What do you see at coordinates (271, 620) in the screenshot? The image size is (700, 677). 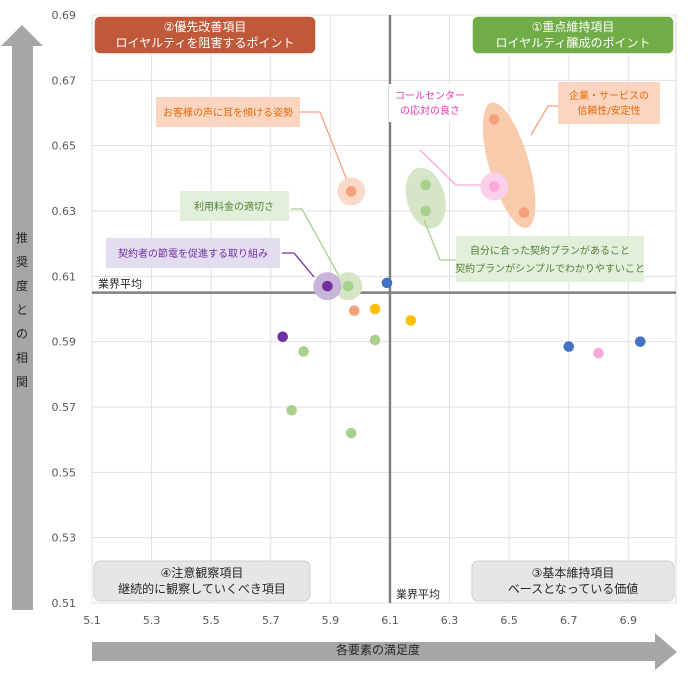 I see `x-tick-label: 5.7` at bounding box center [271, 620].